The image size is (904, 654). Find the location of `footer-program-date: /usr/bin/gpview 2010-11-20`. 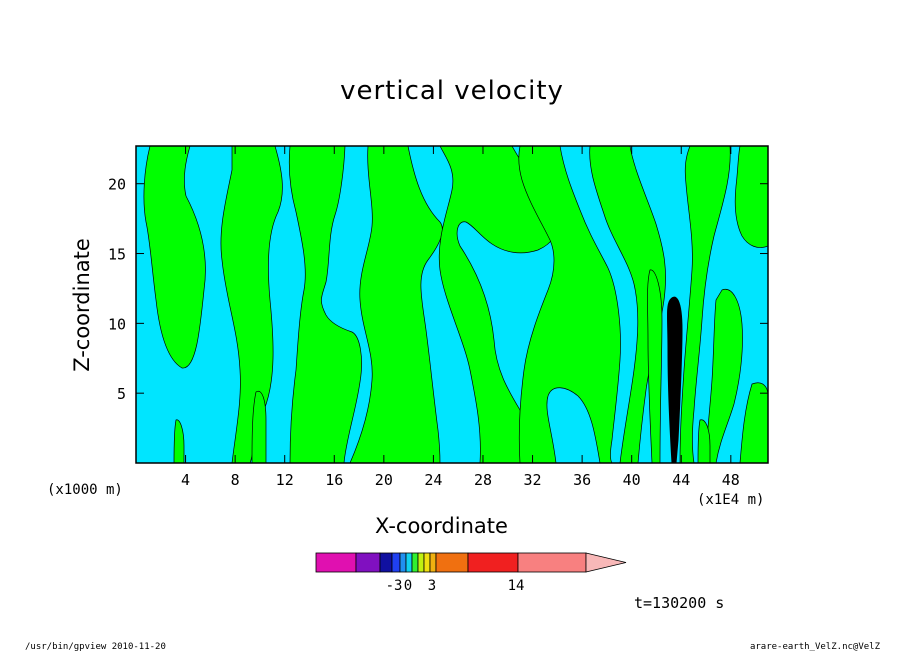

footer-program-date: /usr/bin/gpview 2010-11-20 is located at coordinates (95, 647).